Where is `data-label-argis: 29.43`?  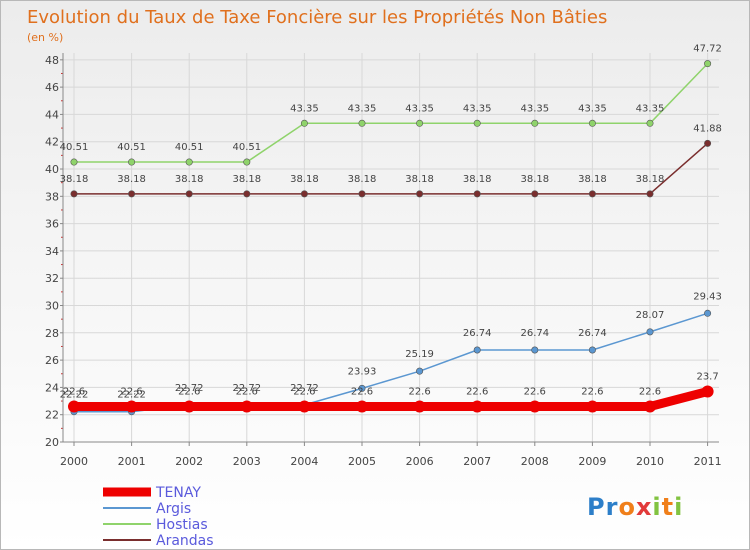
data-label-argis: 29.43 is located at coordinates (707, 296).